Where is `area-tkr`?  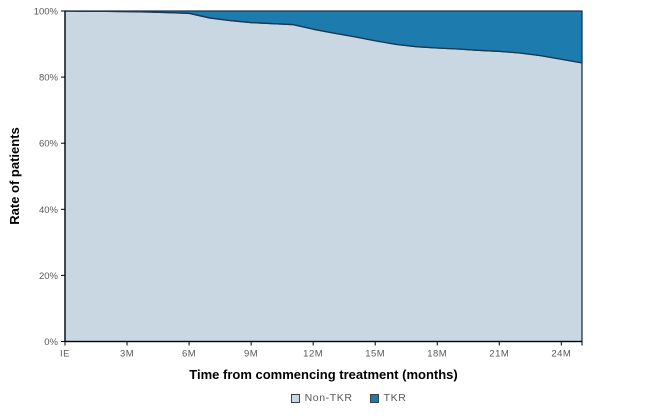
area-tkr is located at coordinates (323, 37).